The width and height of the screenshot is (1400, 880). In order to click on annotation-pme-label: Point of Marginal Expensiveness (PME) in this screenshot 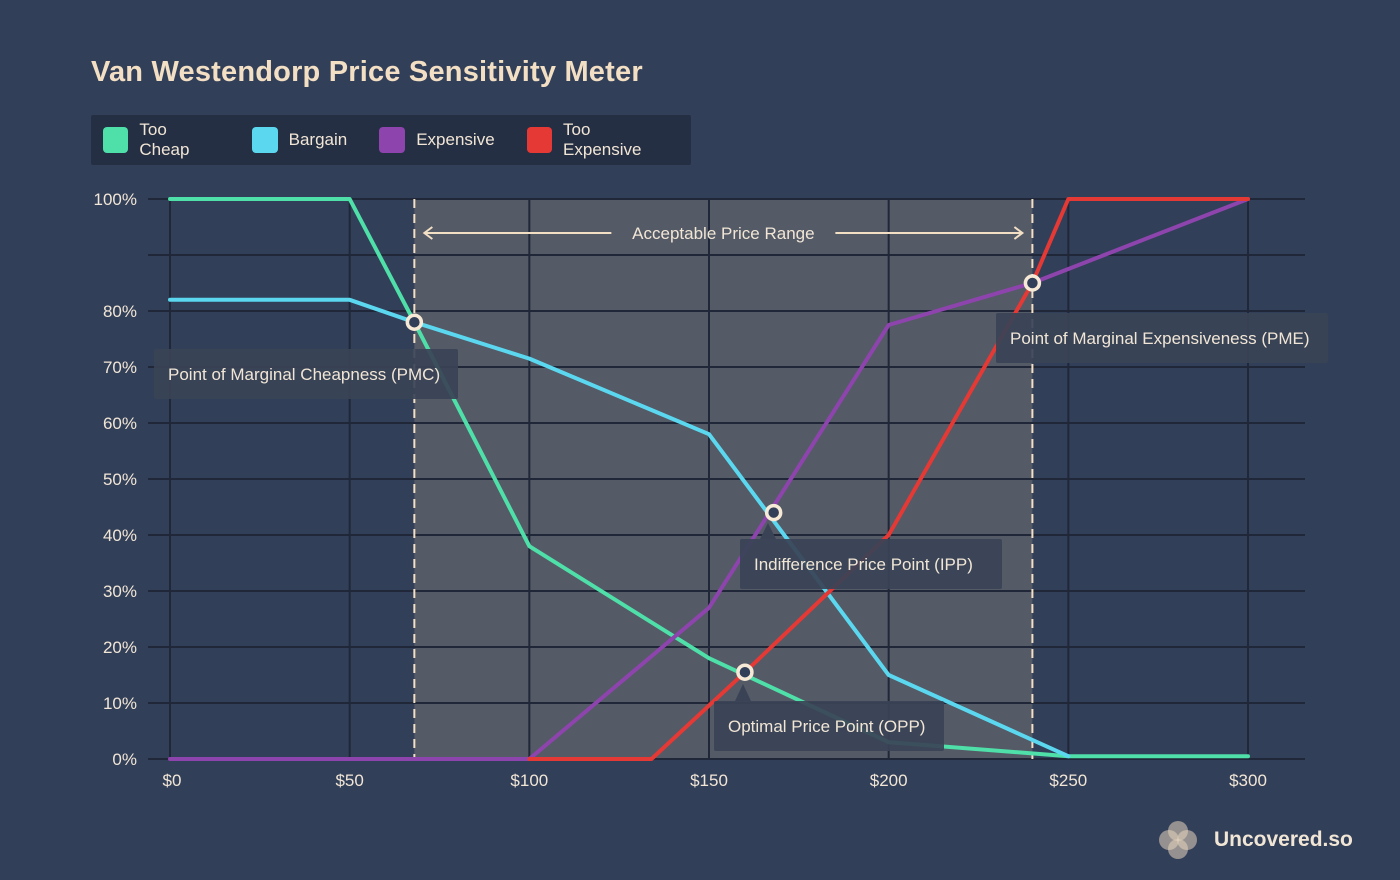, I will do `click(1160, 338)`.